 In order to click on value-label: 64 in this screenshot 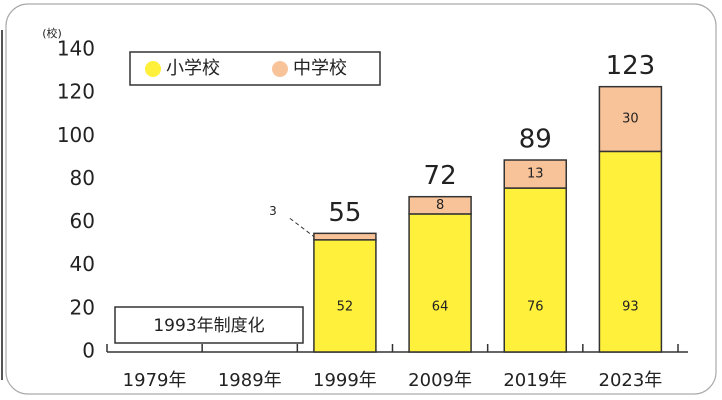, I will do `click(440, 307)`.